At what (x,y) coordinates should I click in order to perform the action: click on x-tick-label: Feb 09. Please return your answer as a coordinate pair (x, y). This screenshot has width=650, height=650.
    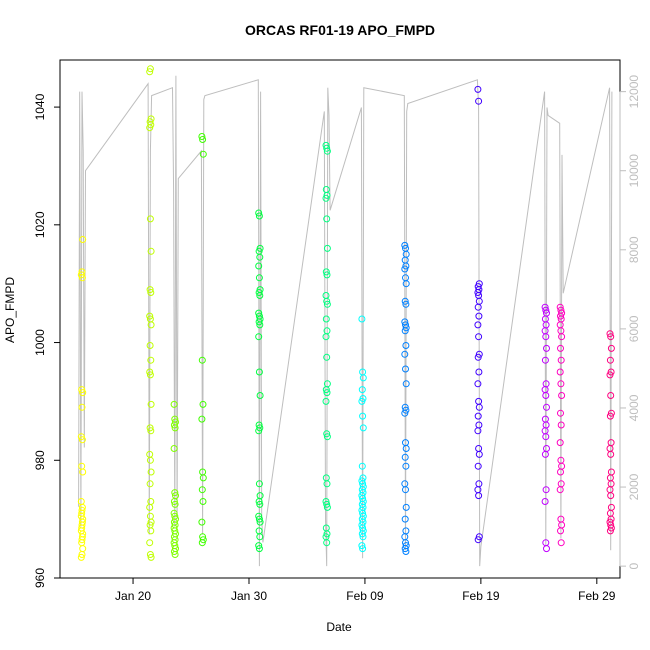
    Looking at the image, I should click on (365, 596).